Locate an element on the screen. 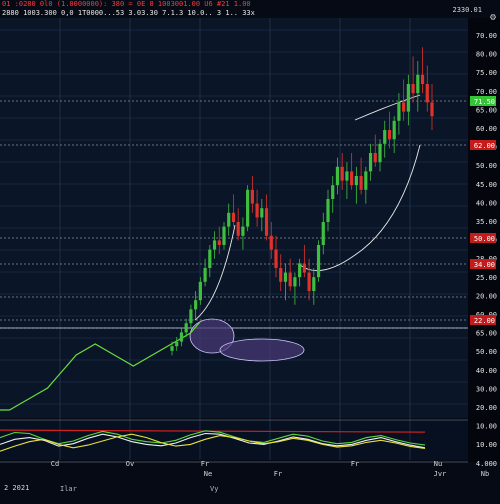 Image resolution: width=500 pixels, height=504 pixels. time-axis-sublabel: Vy is located at coordinates (214, 489).